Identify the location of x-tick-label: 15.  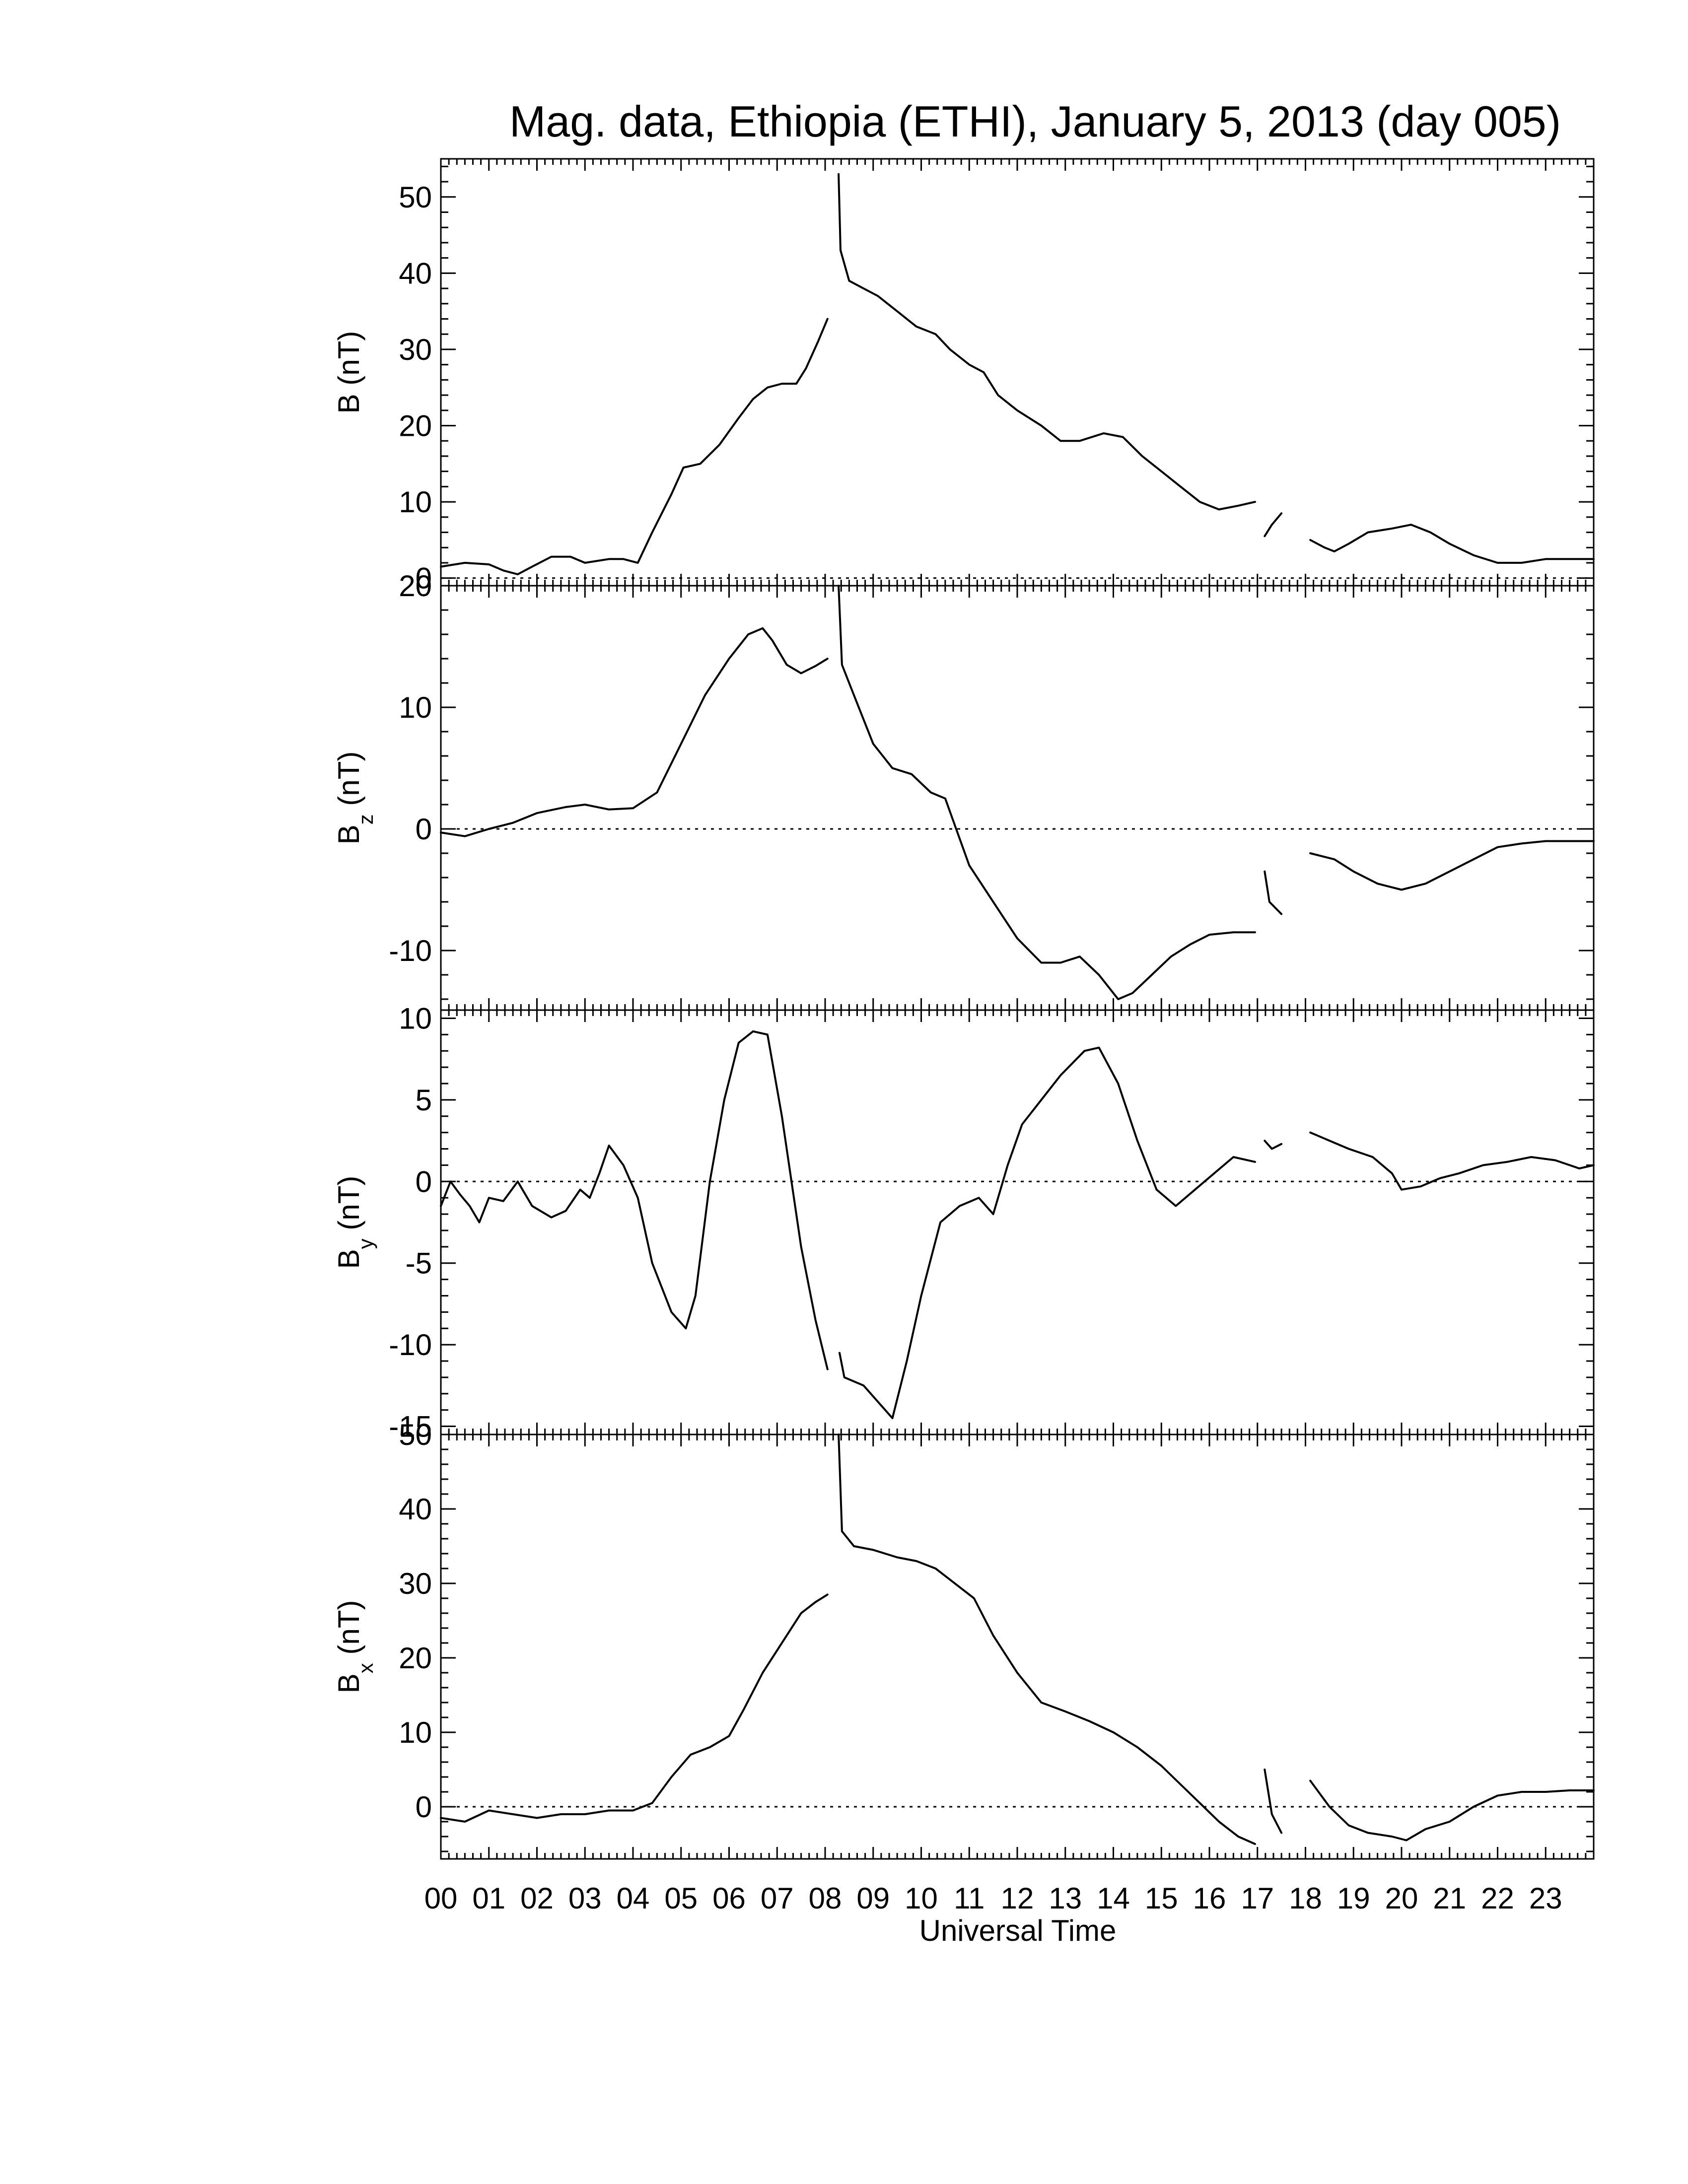
(1161, 1898).